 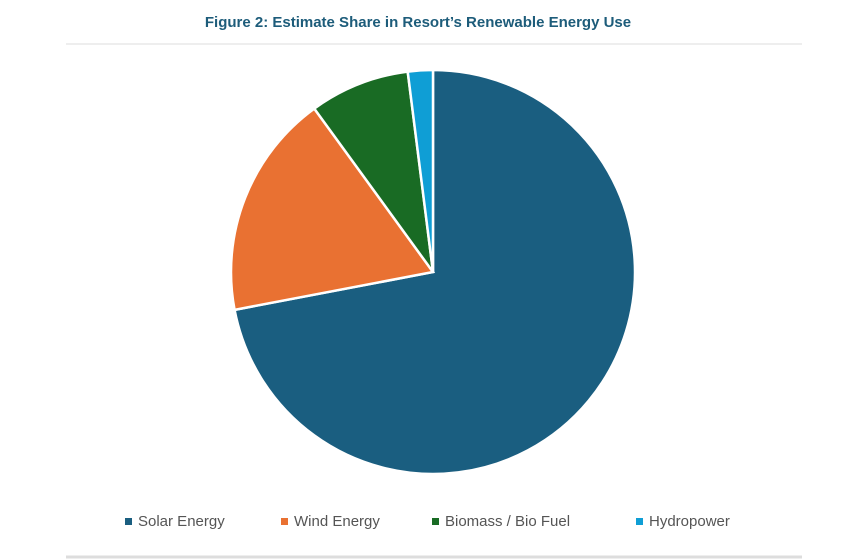 What do you see at coordinates (507, 521) in the screenshot?
I see `legend-label: Biomass / Bio Fuel` at bounding box center [507, 521].